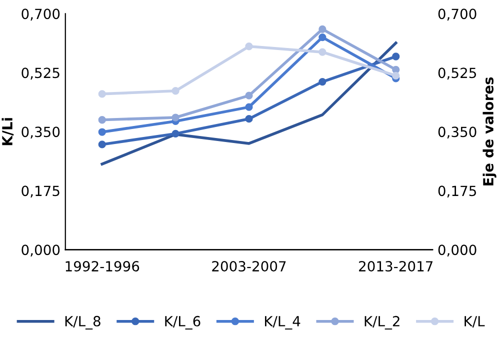 Image resolution: width=503 pixels, height=342 pixels. I want to click on legend-label: K/L_8, so click(82, 323).